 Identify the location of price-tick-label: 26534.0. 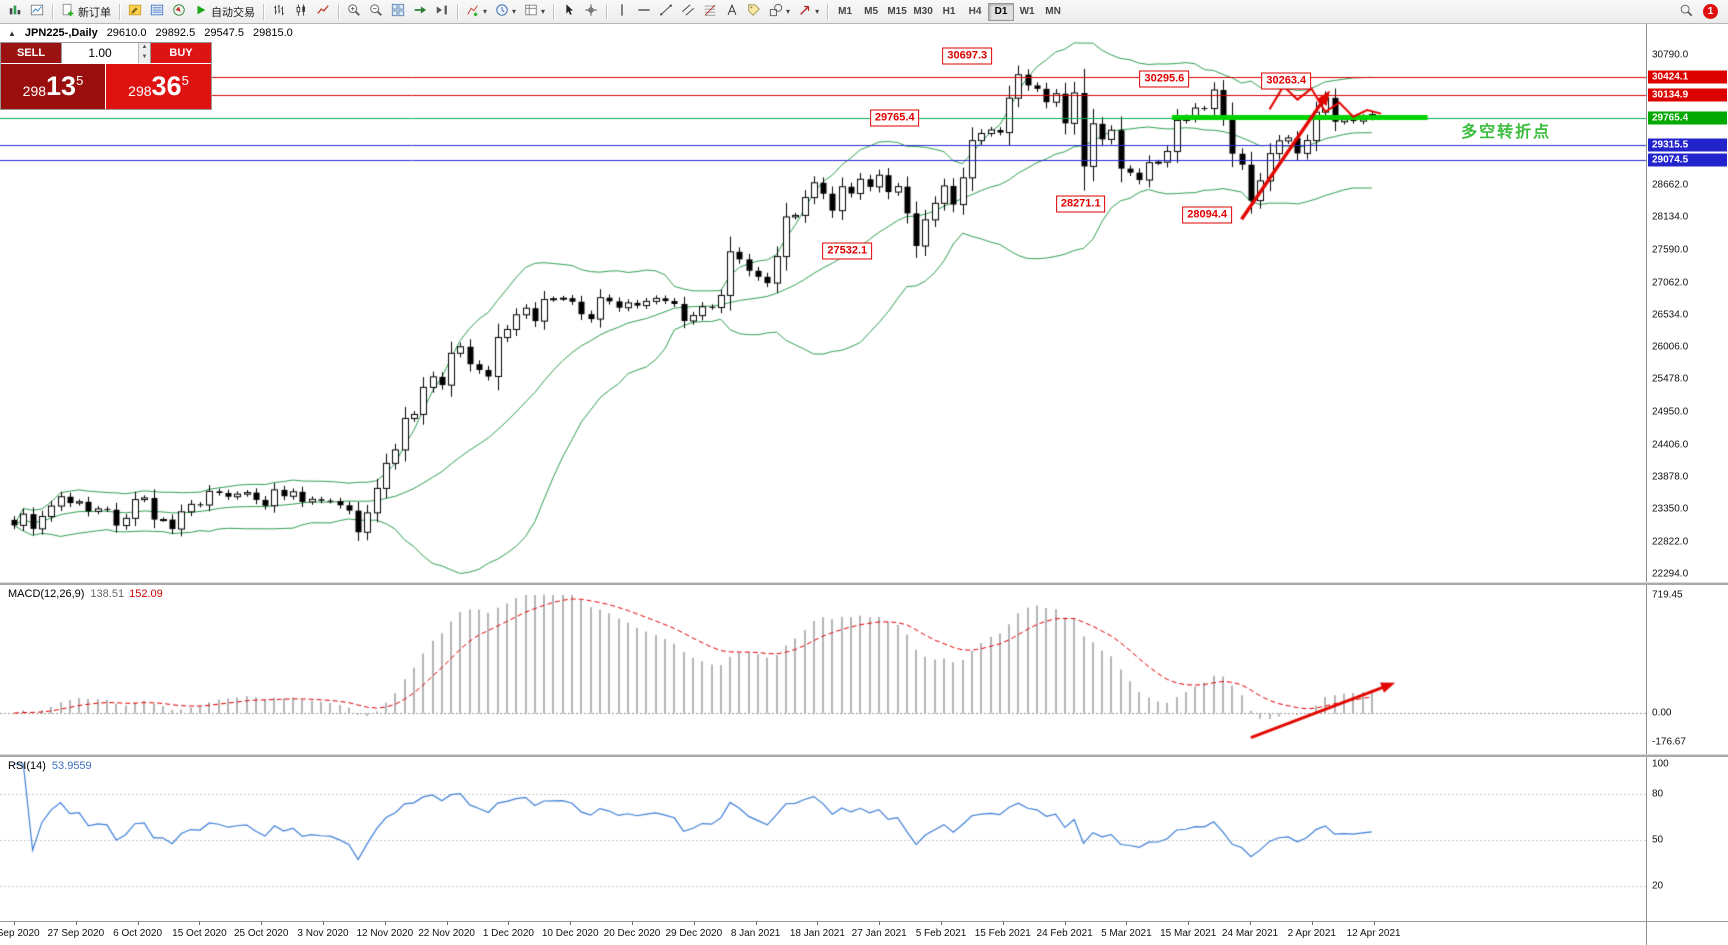
(1670, 315).